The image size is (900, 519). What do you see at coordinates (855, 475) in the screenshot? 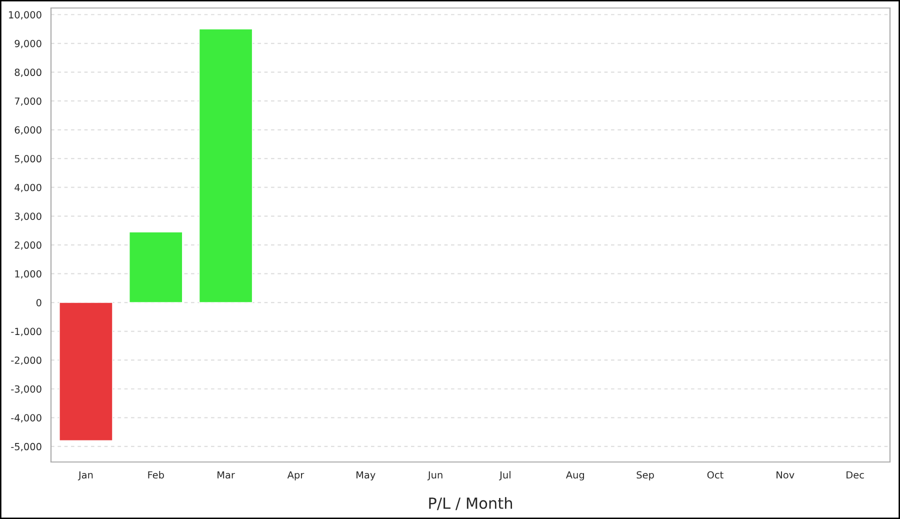
I see `x-tick-label: Dec` at bounding box center [855, 475].